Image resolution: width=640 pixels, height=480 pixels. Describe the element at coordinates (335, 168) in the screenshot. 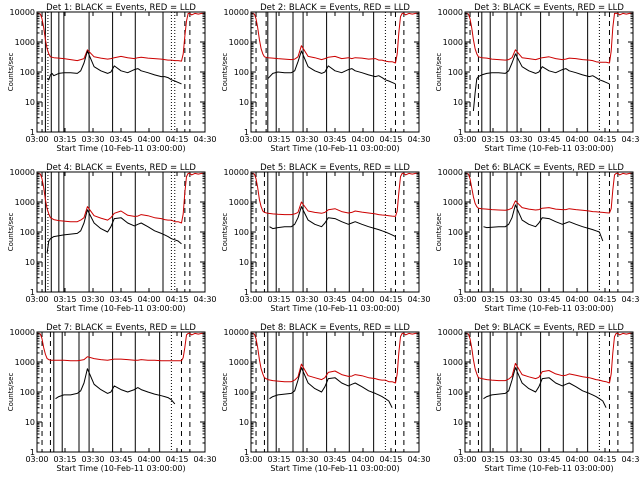

I see `panel-title: Det 5: BLACK = Events, RED = LLD` at that location.